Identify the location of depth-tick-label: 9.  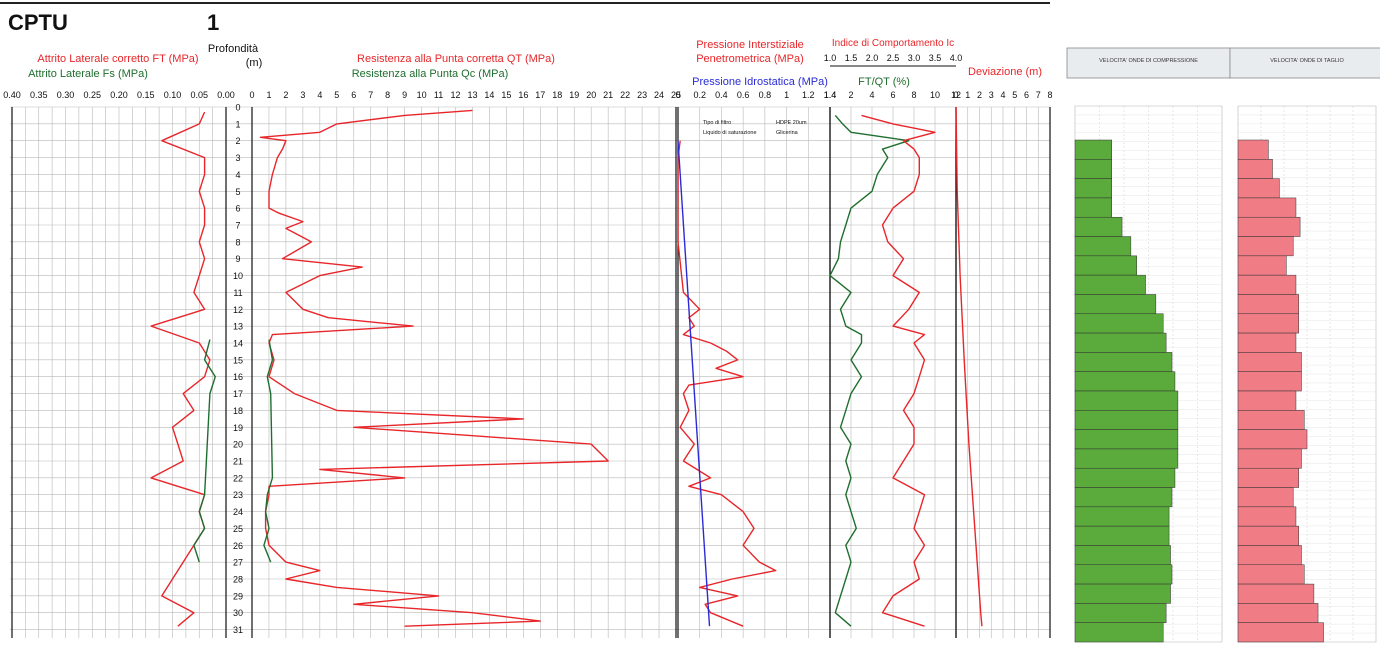
(237, 259).